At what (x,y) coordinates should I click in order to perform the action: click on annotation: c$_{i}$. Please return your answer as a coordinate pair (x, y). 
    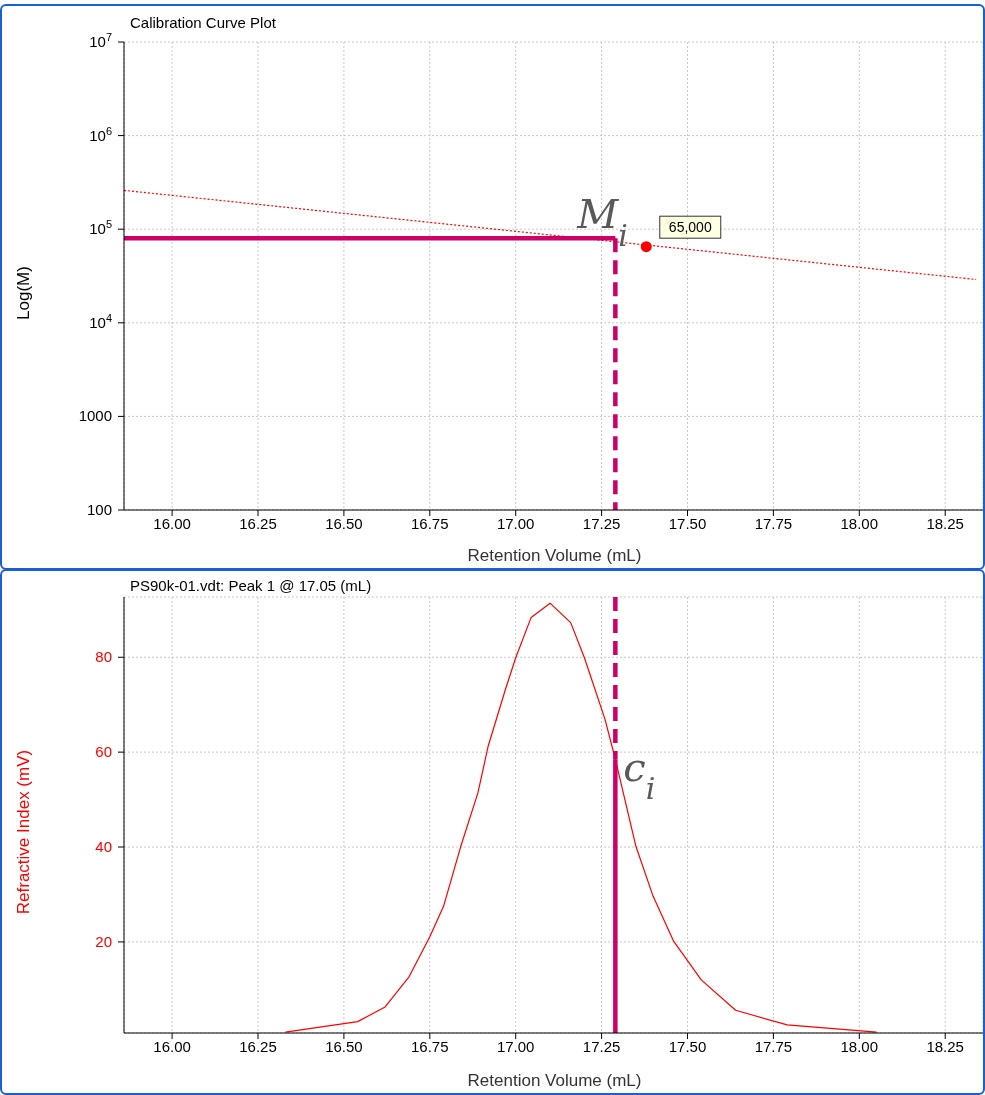
    Looking at the image, I should click on (639, 775).